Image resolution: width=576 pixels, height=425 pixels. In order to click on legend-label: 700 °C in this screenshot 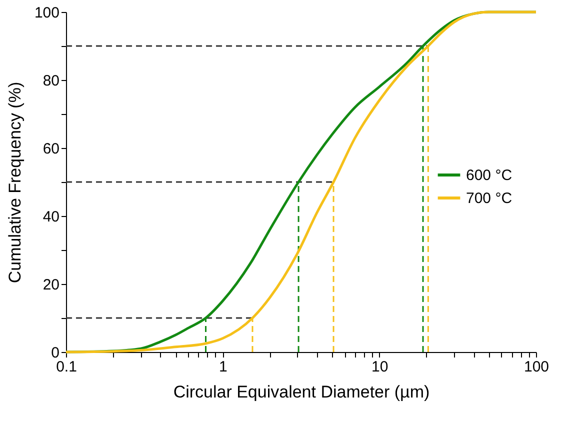, I will do `click(489, 198)`.